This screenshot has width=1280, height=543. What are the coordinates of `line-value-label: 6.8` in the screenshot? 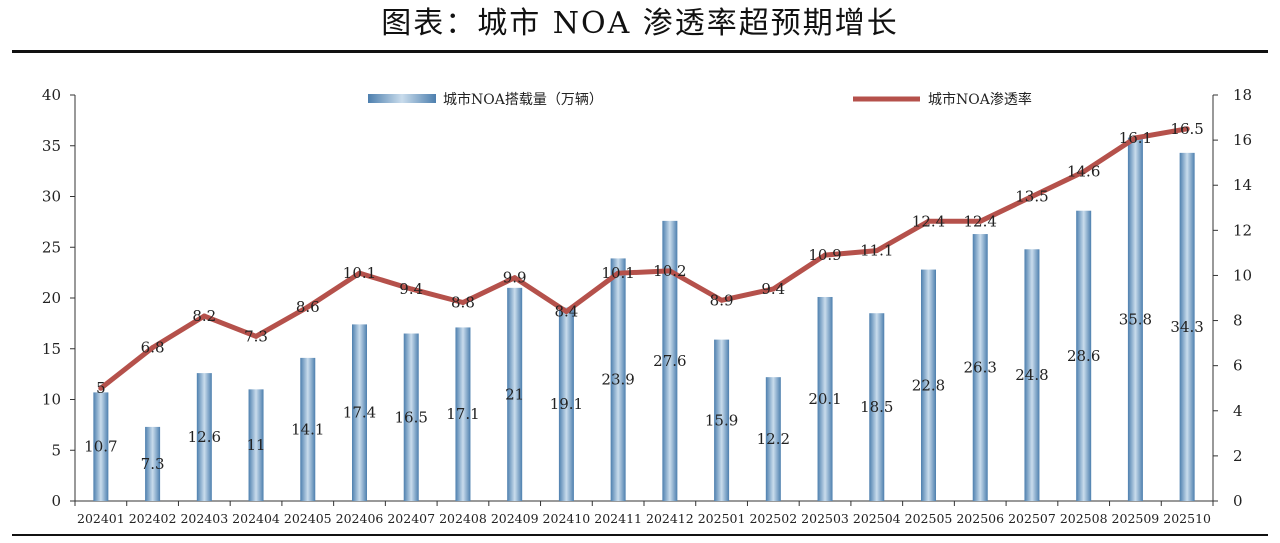 It's located at (153, 348).